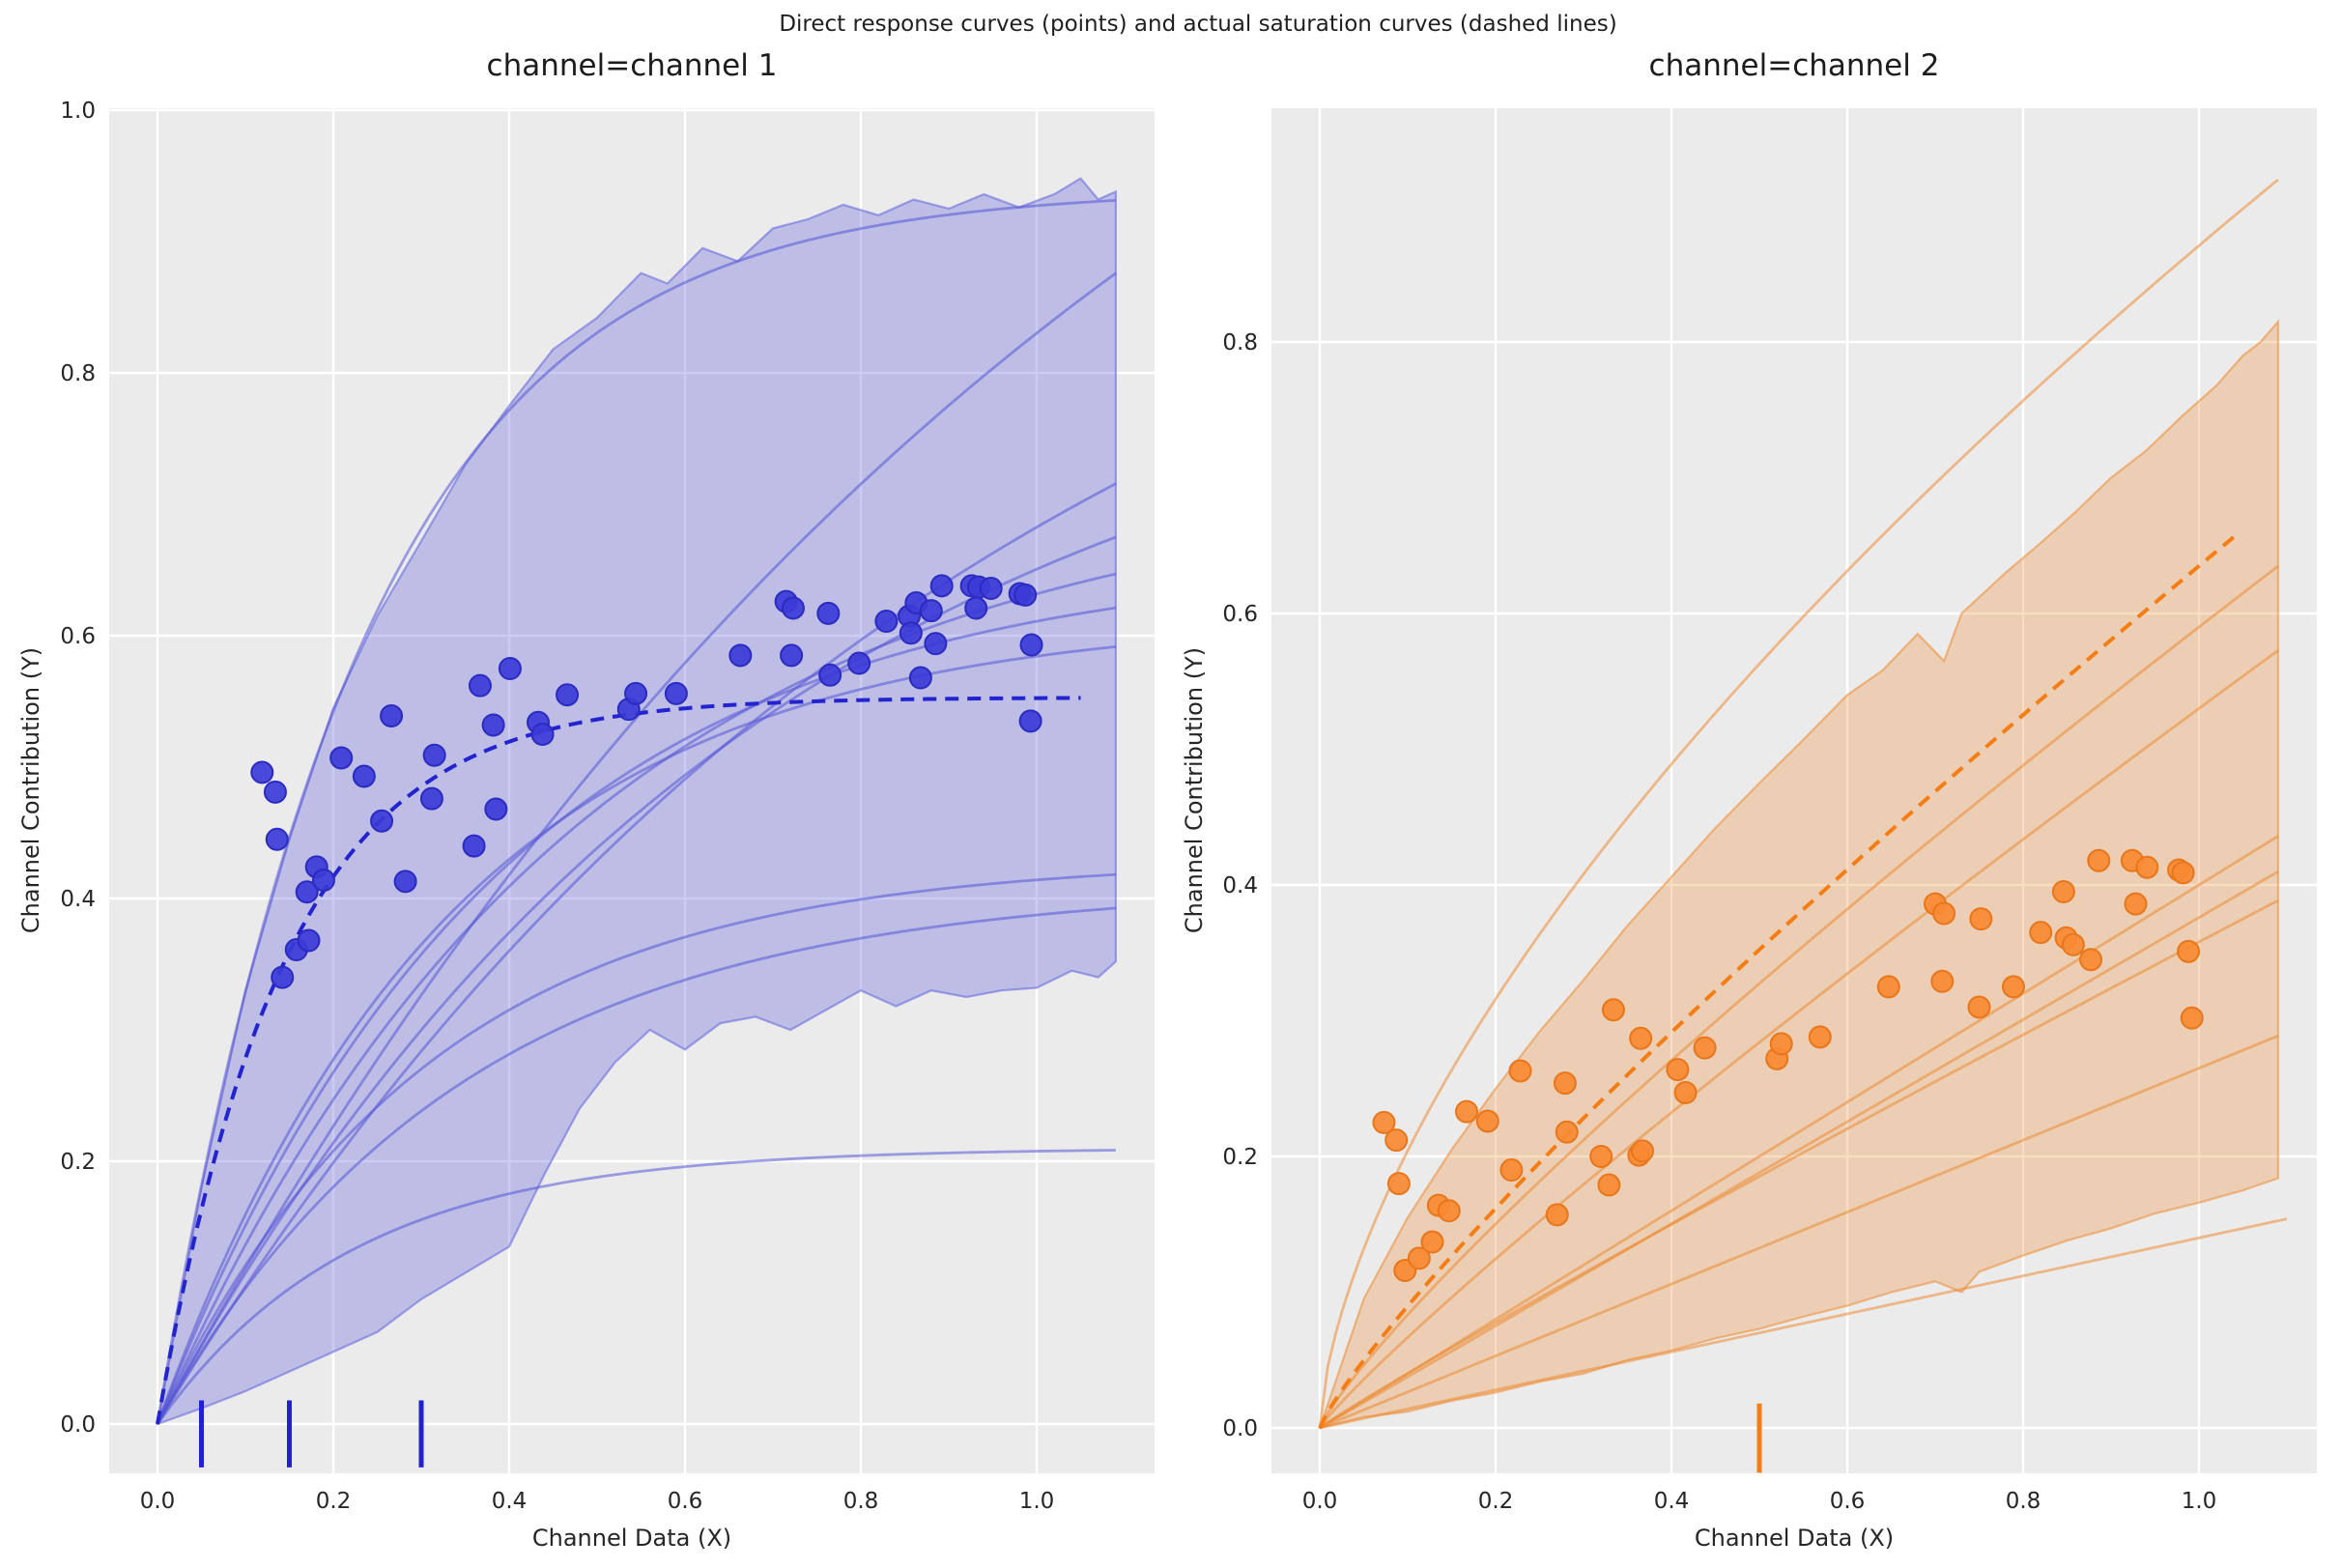 Image resolution: width=2341 pixels, height=1568 pixels. What do you see at coordinates (632, 65) in the screenshot?
I see `subplot-title-channel-1: channel=channel 1` at bounding box center [632, 65].